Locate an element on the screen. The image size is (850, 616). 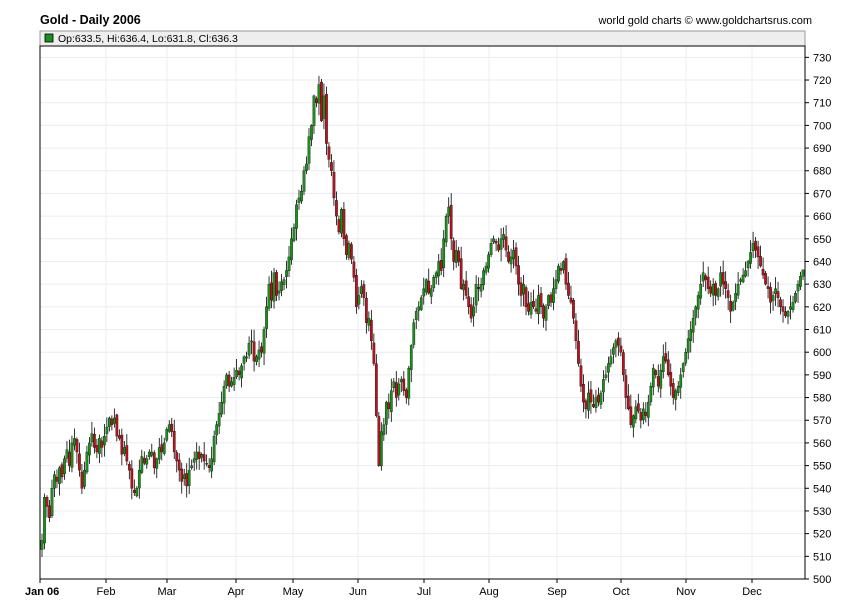
y-tick-label: 680 is located at coordinates (822, 172).